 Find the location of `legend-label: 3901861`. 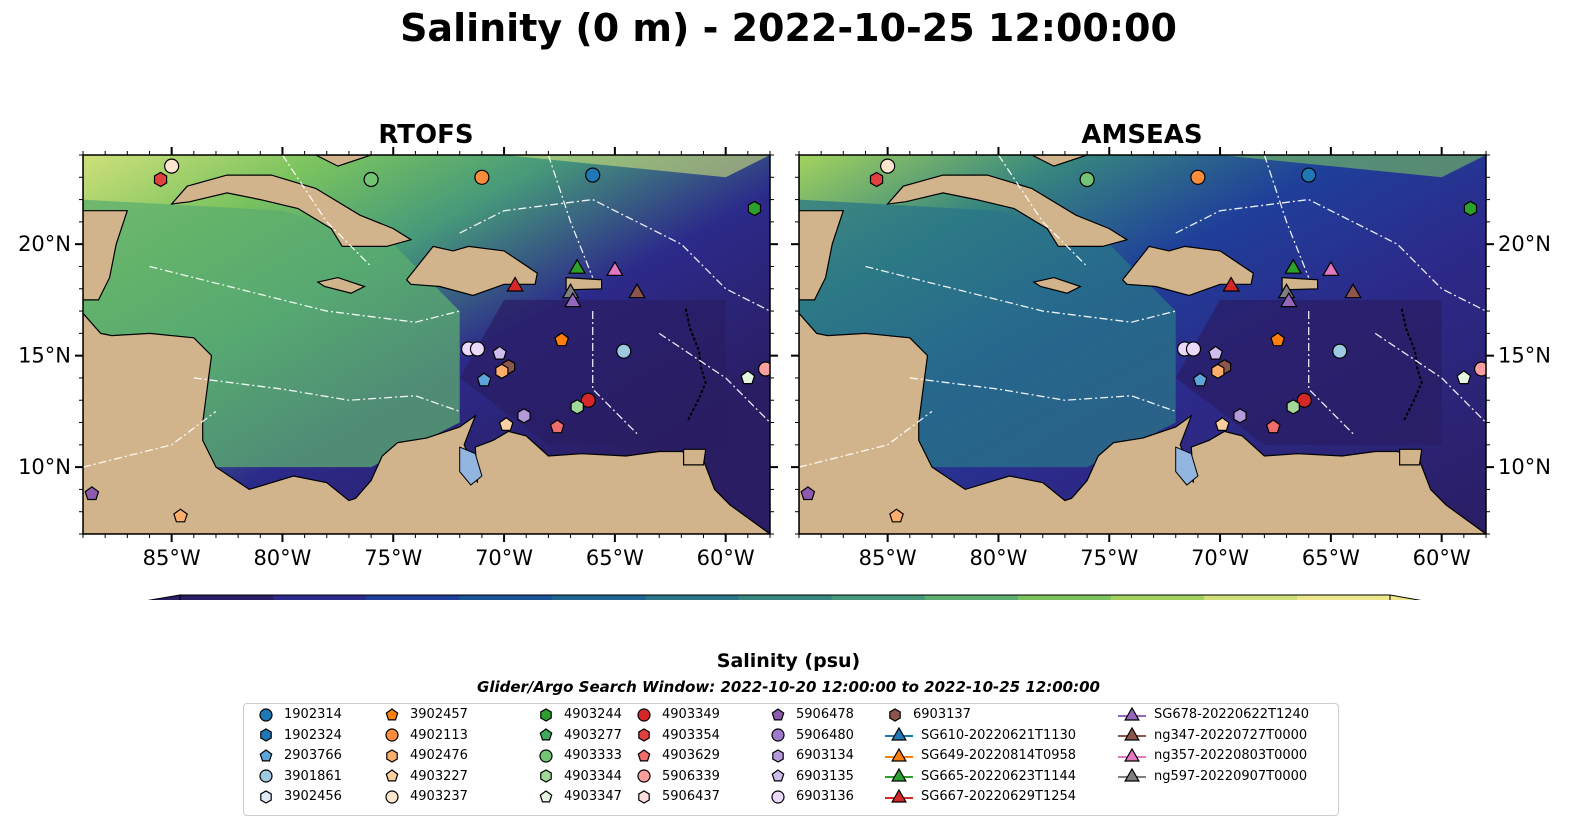

legend-label: 3901861 is located at coordinates (313, 776).